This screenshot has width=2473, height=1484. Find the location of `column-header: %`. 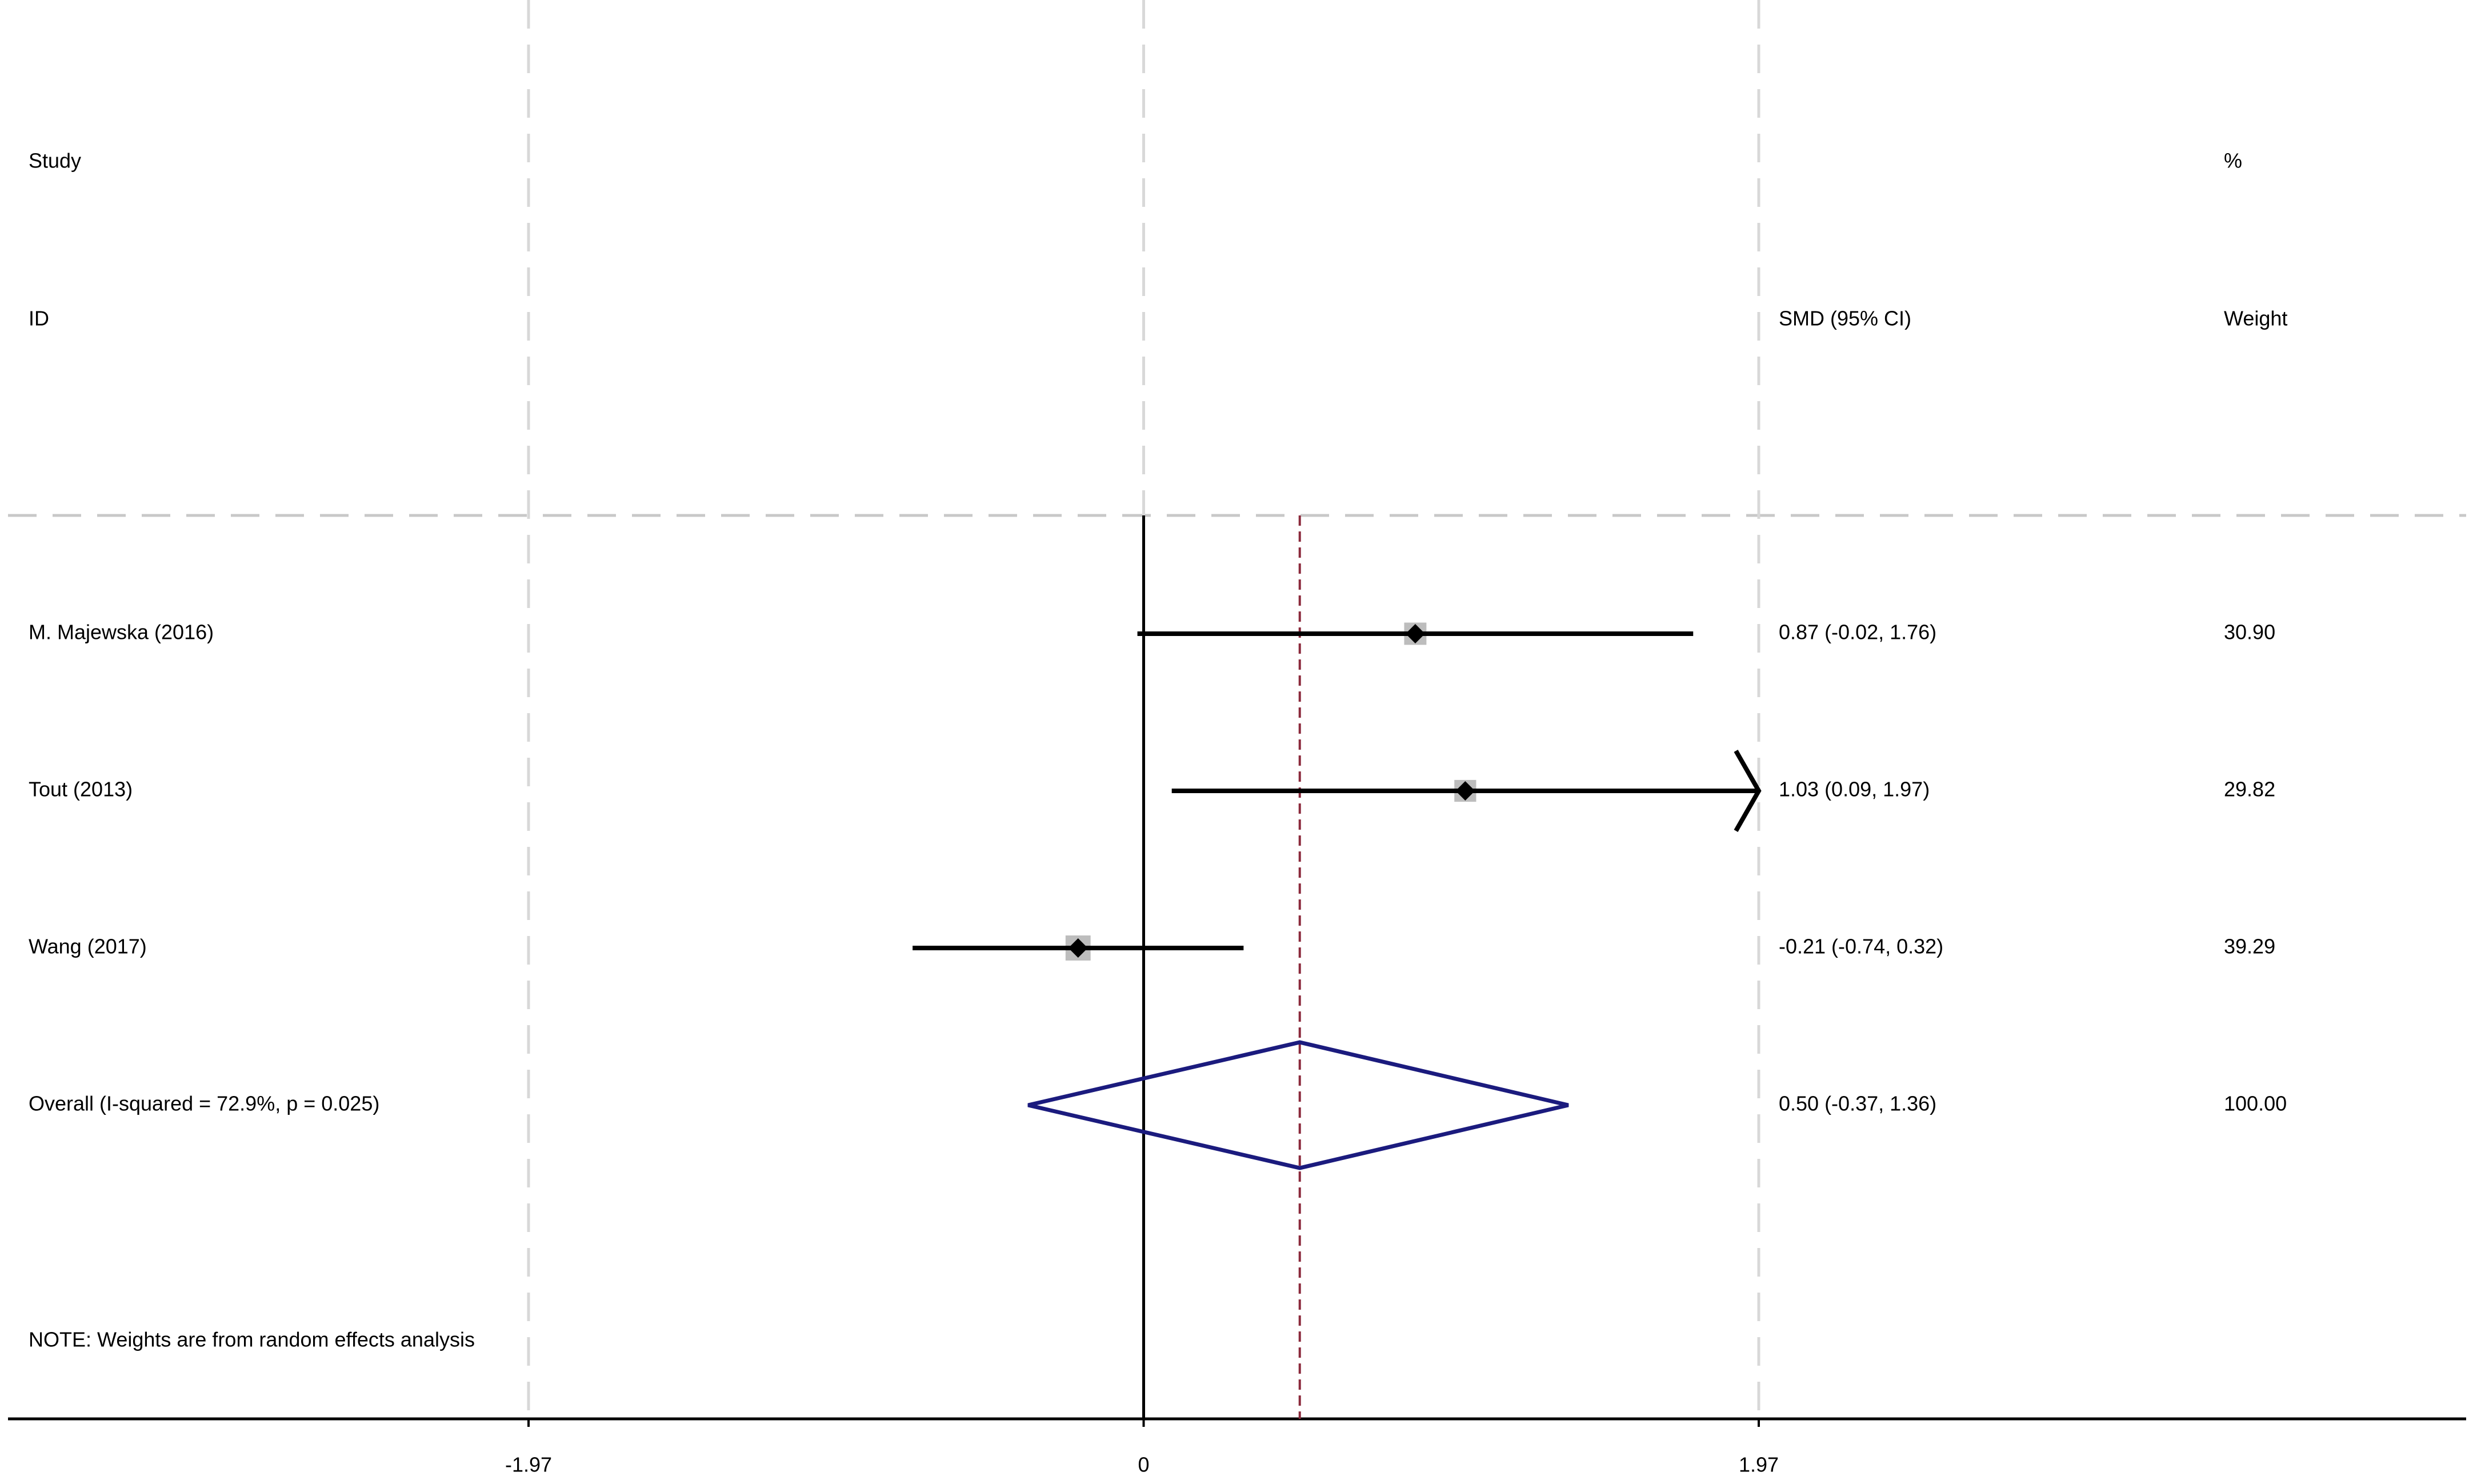

column-header: % is located at coordinates (2233, 161).